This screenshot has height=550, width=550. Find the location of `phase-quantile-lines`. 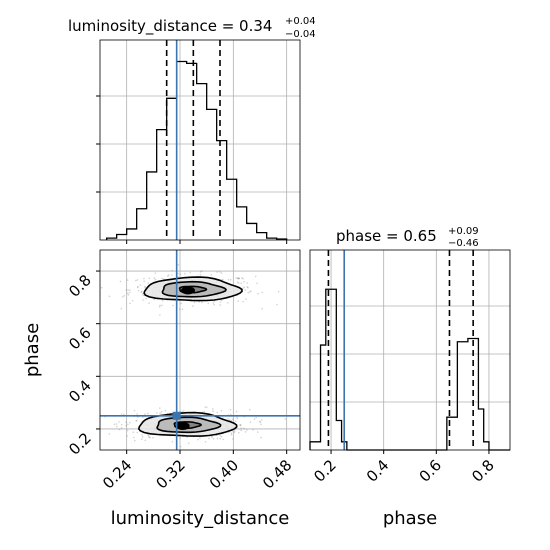

phase-quantile-lines is located at coordinates (400, 350).